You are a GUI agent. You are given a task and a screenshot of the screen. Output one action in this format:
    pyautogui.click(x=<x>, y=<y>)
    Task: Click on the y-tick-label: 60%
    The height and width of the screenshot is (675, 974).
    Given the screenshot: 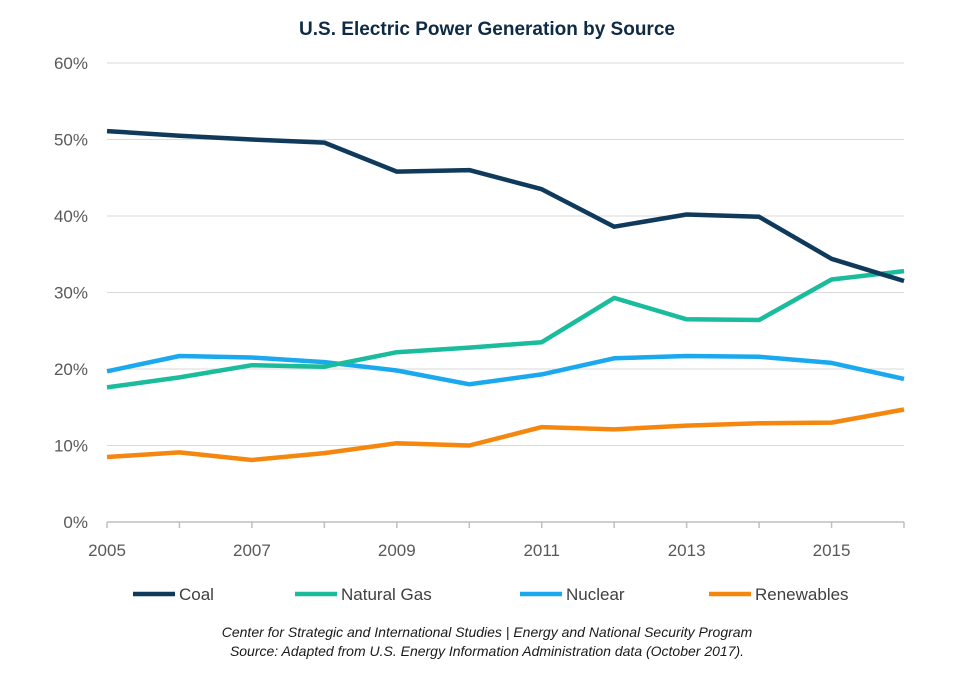 What is the action you would take?
    pyautogui.click(x=71, y=63)
    